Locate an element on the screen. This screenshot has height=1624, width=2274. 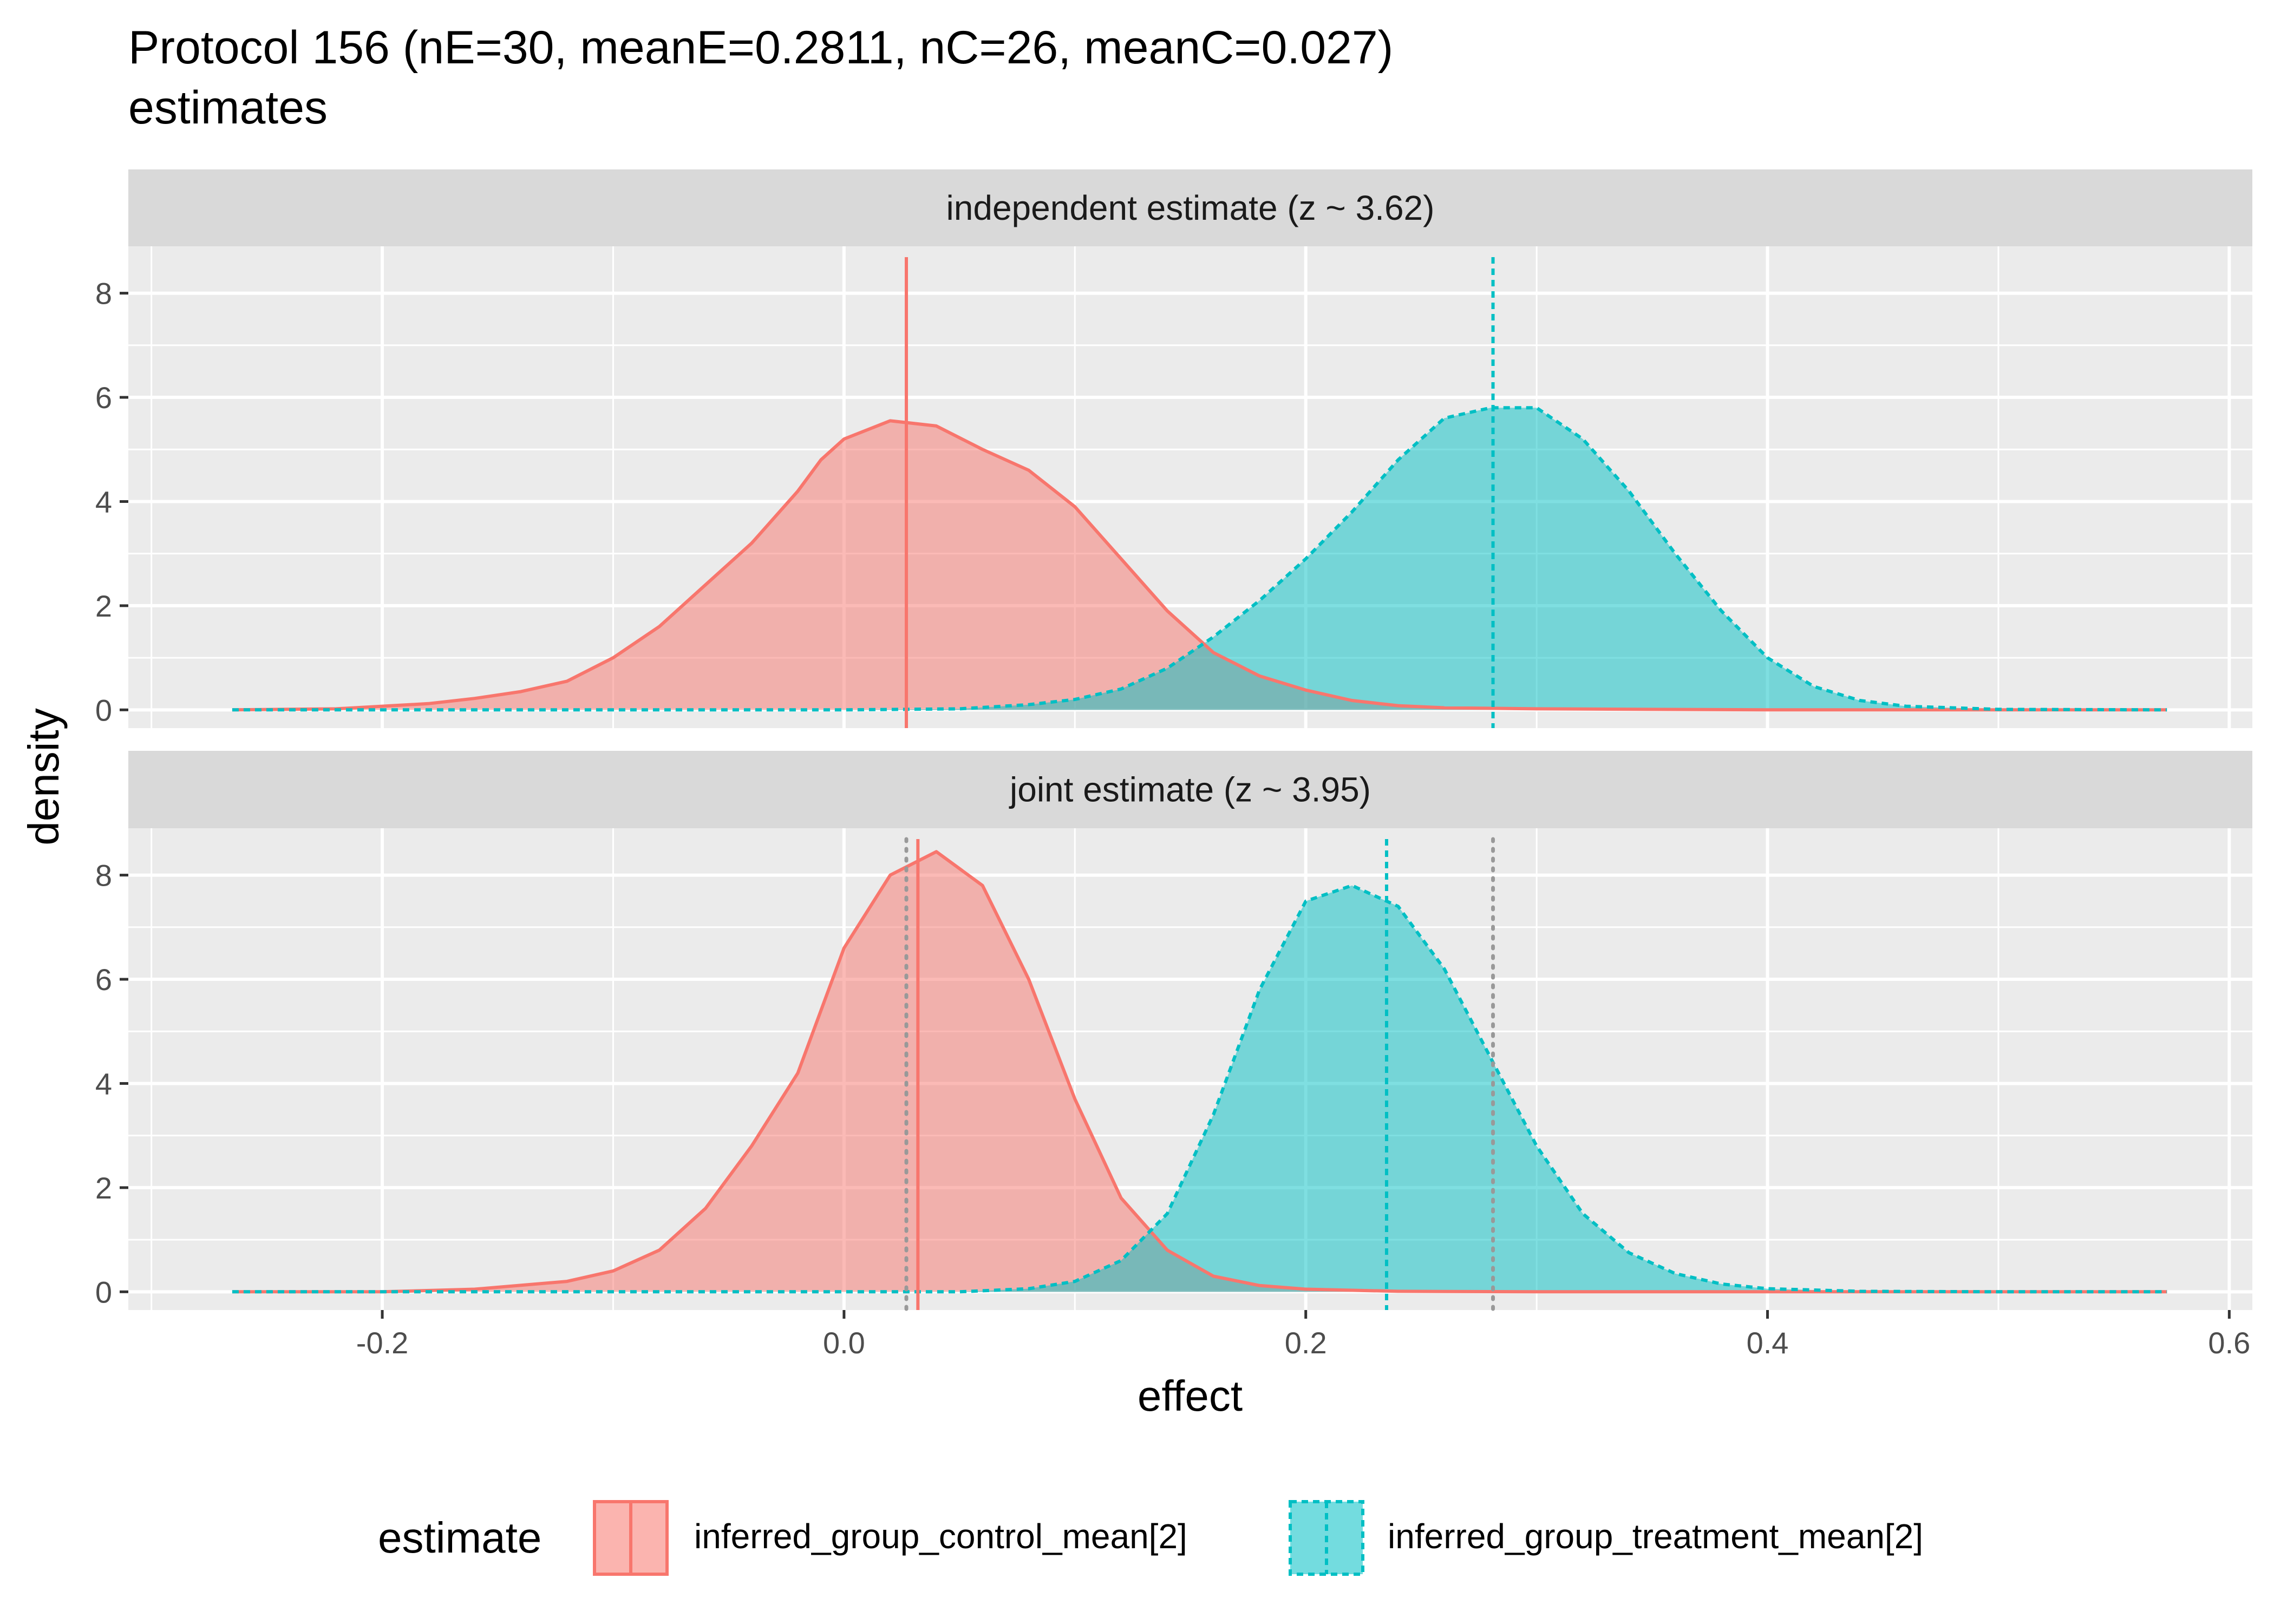
chart-subtitle: estimates is located at coordinates (228, 108).